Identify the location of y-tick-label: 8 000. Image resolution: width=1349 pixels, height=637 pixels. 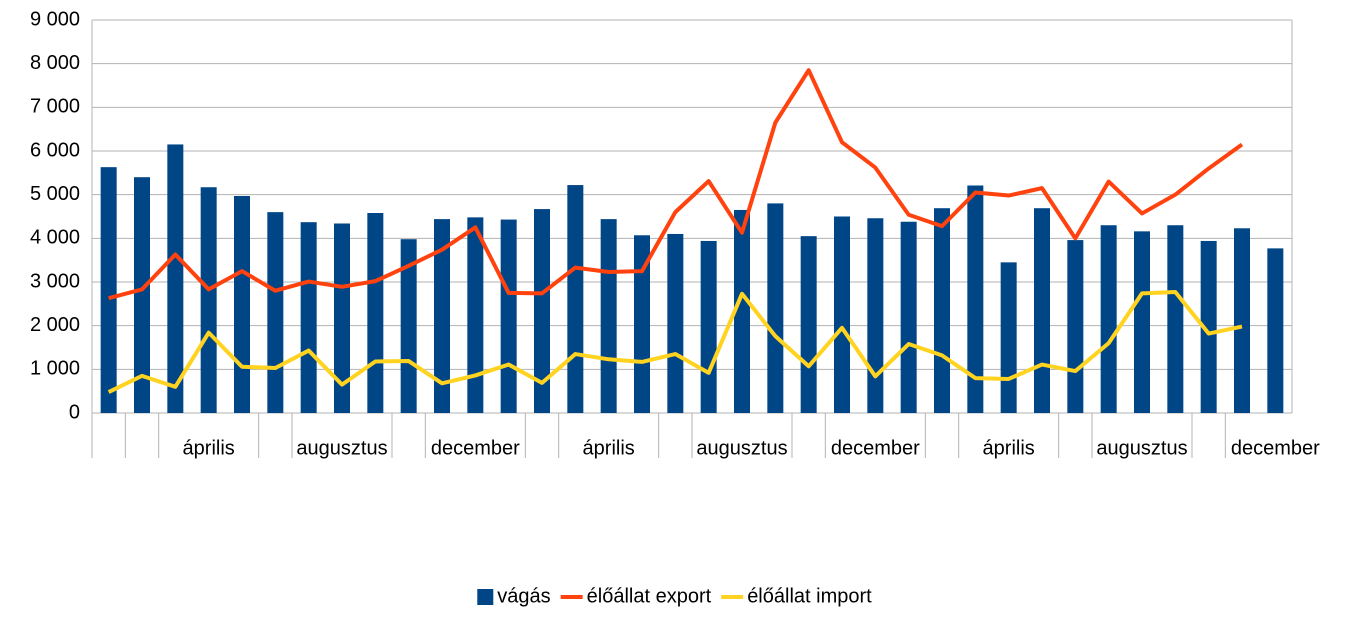
(55, 63).